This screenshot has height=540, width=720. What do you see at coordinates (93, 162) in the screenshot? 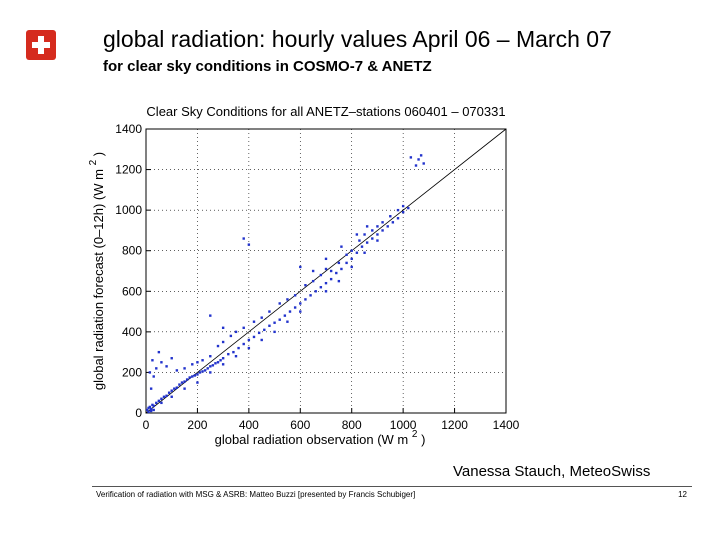
I see `y-axis-label-superscript: 2` at bounding box center [93, 162].